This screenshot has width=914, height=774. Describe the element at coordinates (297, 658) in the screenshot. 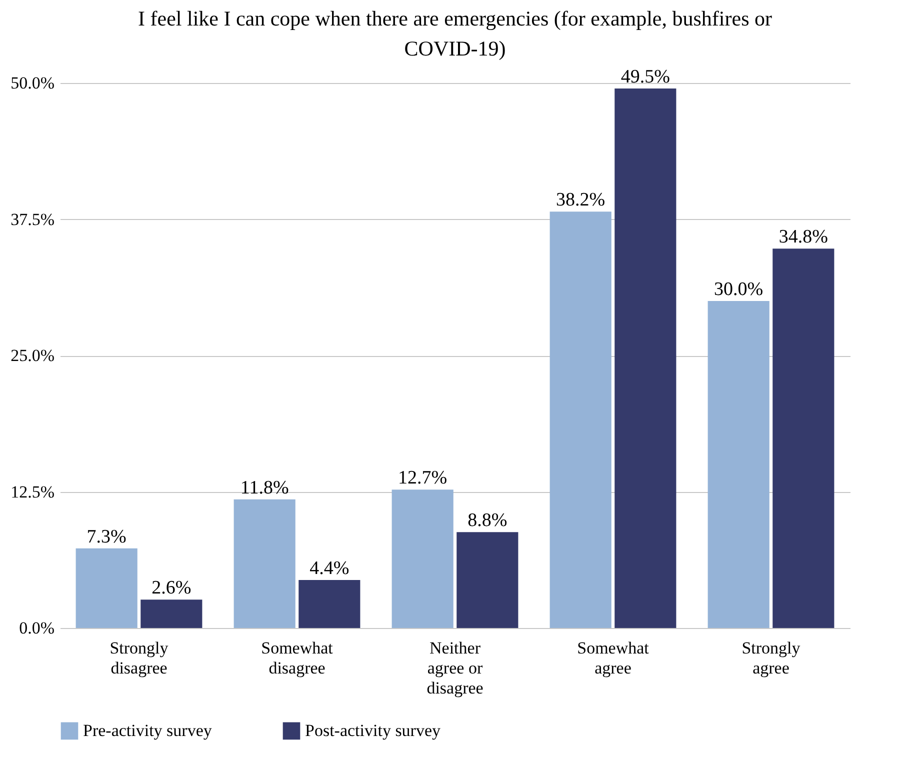

I see `x-tick-label: Somewhat disagree` at that location.